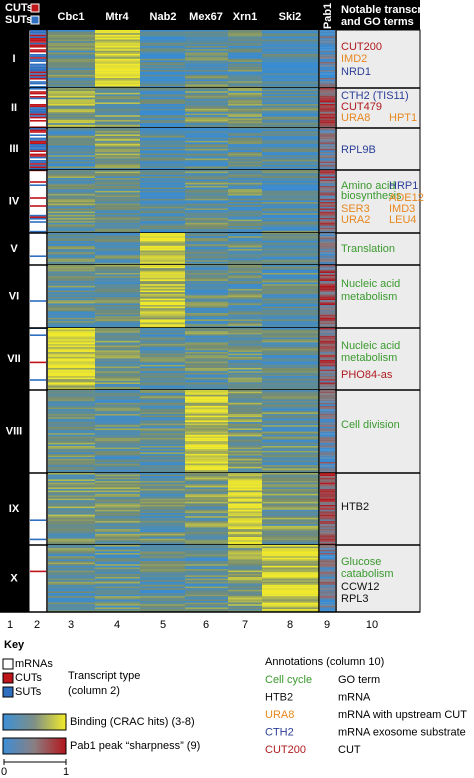 Image resolution: width=474 pixels, height=778 pixels. What do you see at coordinates (403, 118) in the screenshot?
I see `note: HPT1` at bounding box center [403, 118].